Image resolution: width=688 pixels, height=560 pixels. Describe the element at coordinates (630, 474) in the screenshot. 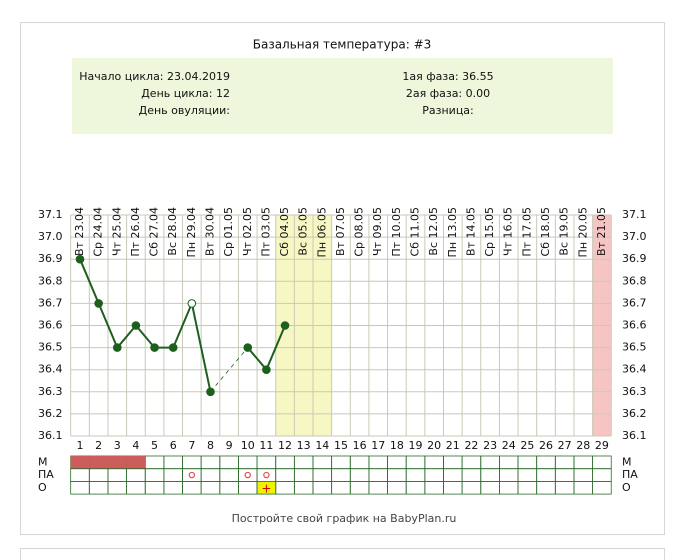

I see `row-label-right: ПА` at that location.